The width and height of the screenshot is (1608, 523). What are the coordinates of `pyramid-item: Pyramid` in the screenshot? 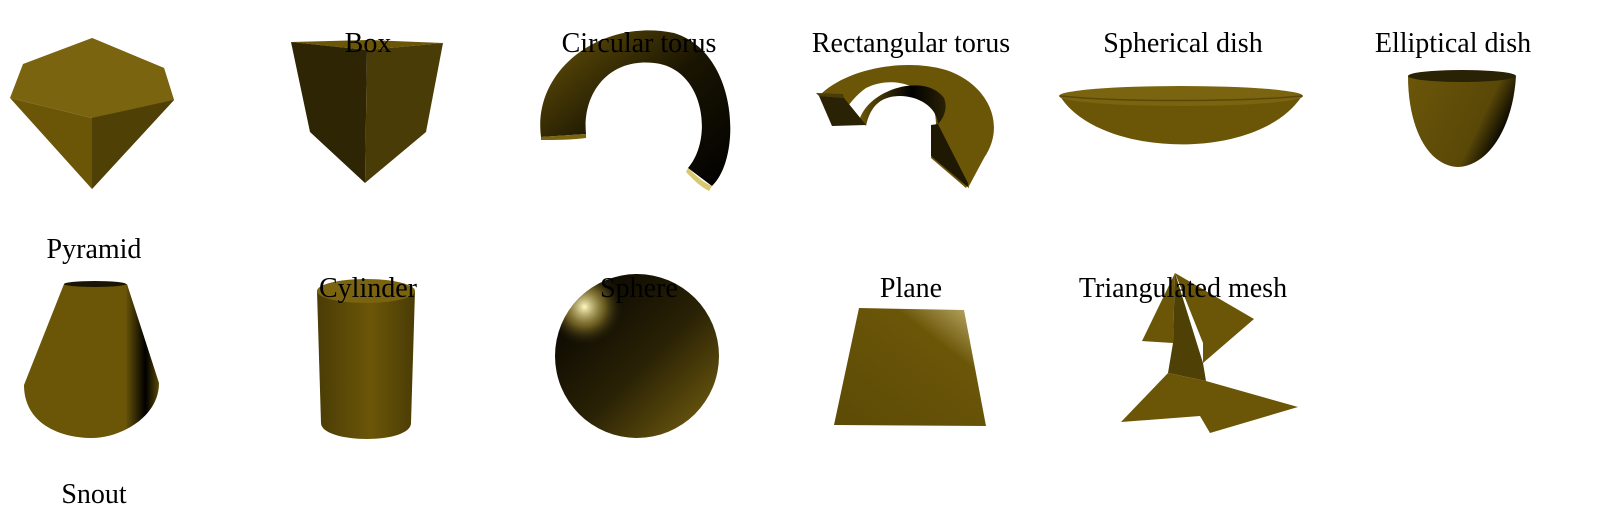 It's located at (109, 153).